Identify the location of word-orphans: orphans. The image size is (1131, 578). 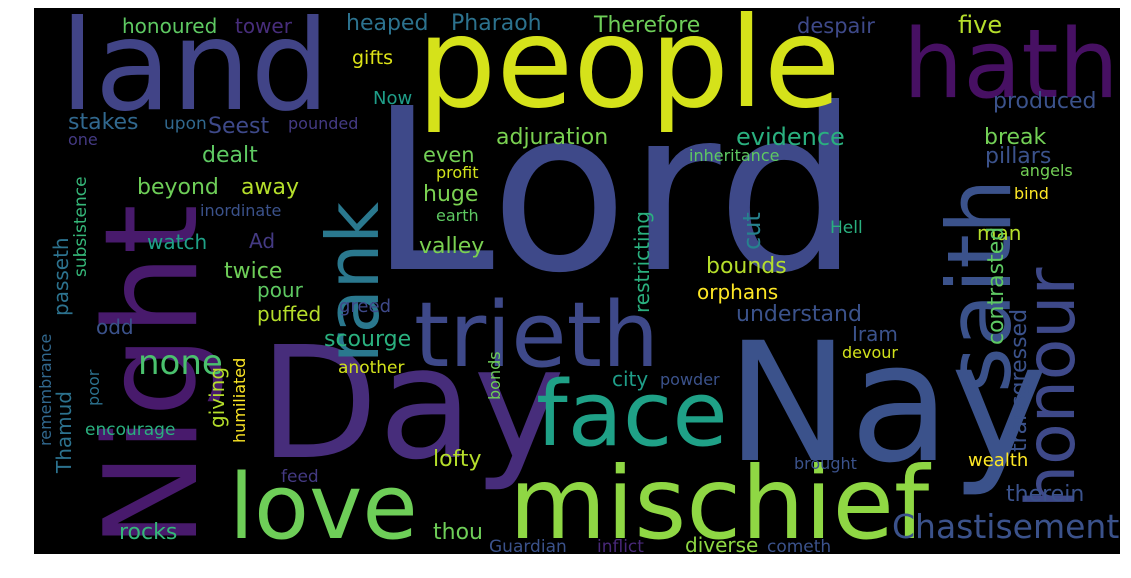
(738, 292).